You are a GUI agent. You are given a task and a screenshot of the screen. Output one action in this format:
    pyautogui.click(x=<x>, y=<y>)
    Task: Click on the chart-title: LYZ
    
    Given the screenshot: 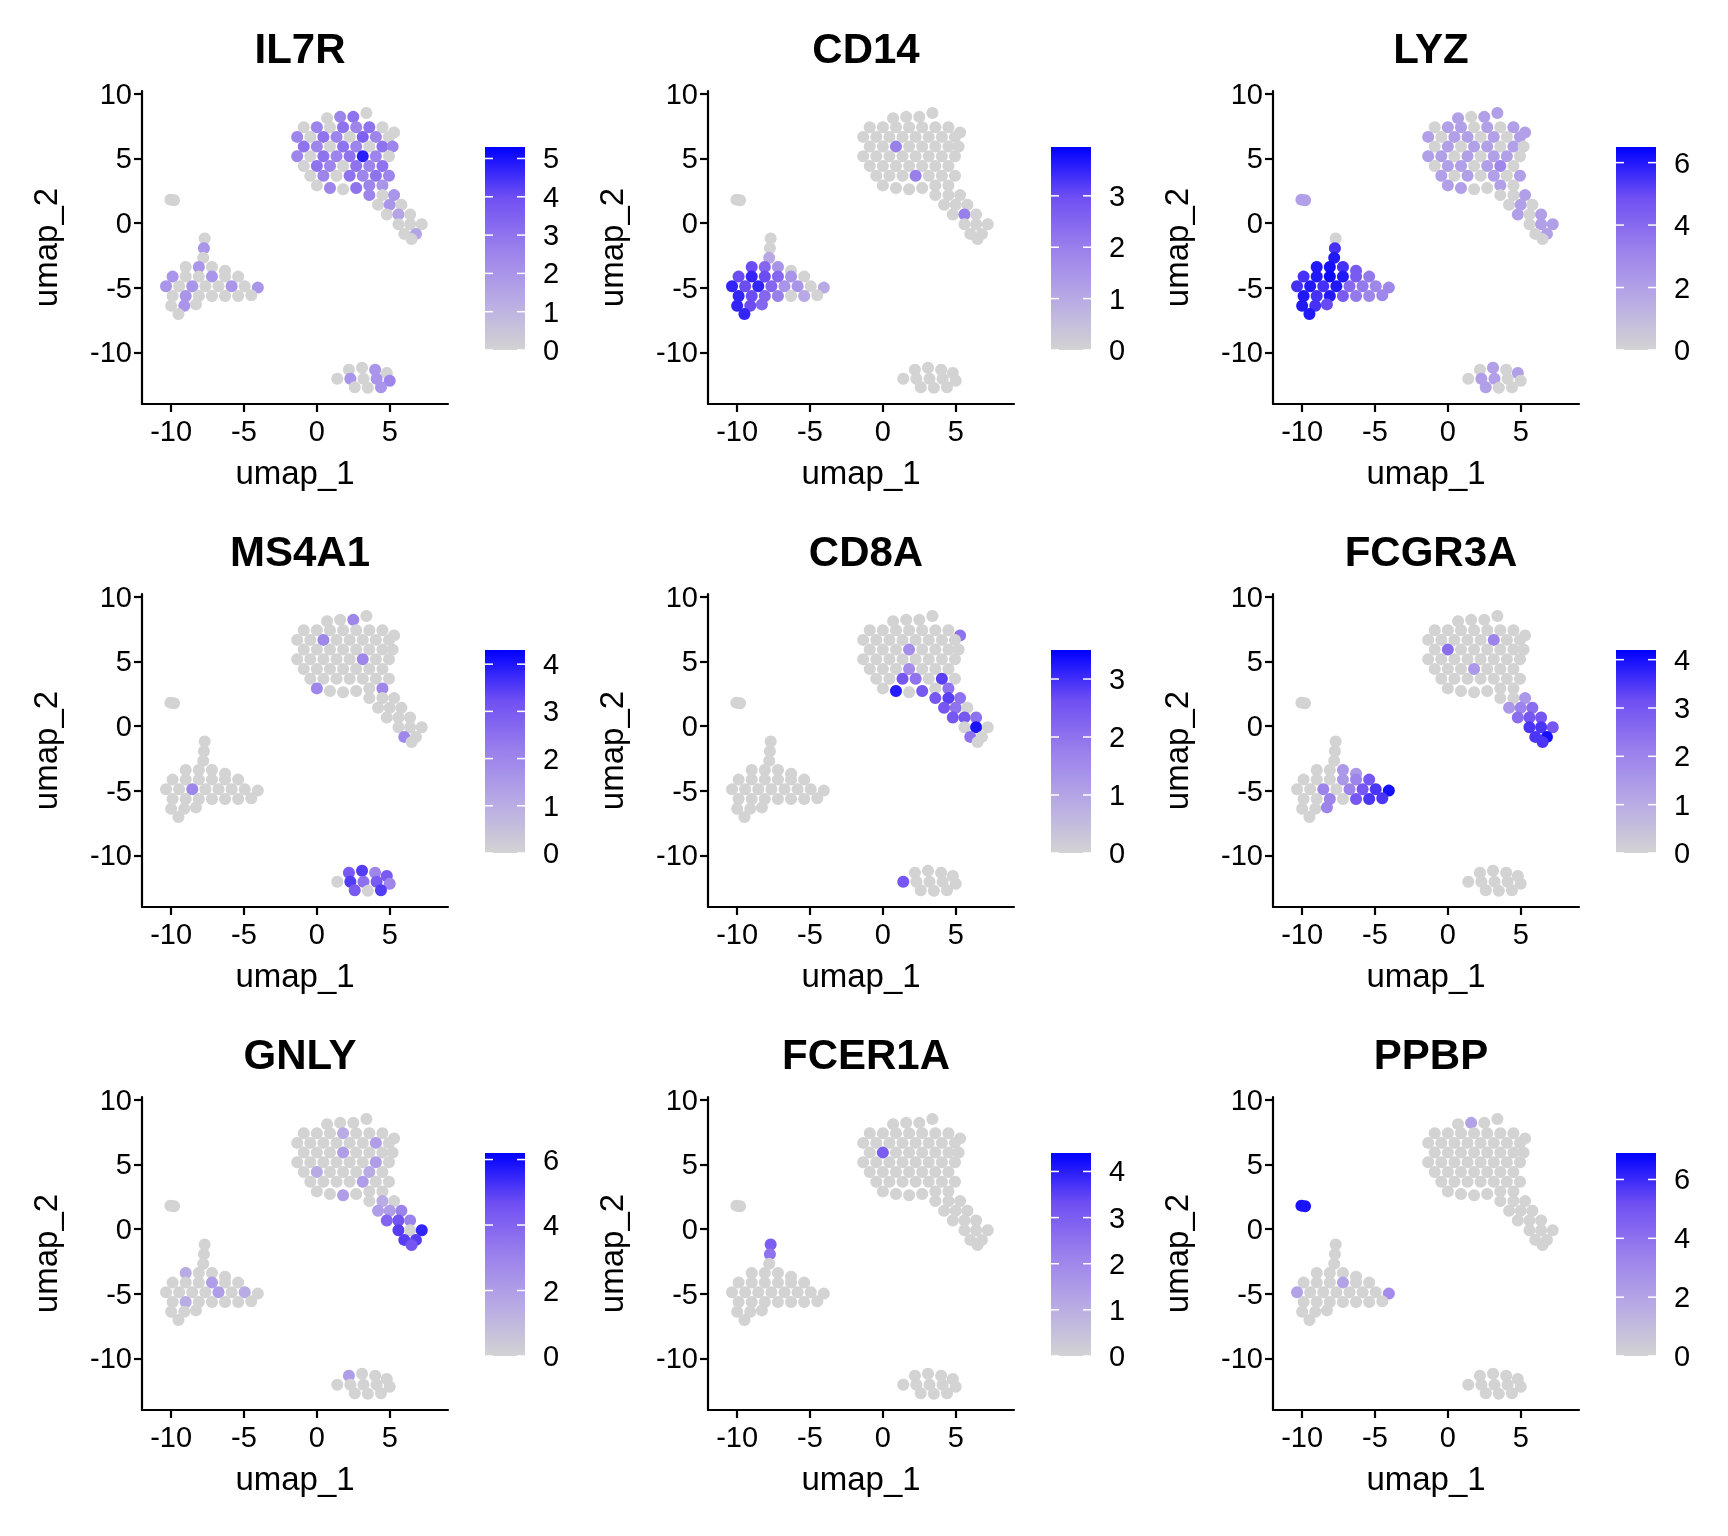 What is the action you would take?
    pyautogui.click(x=1431, y=48)
    